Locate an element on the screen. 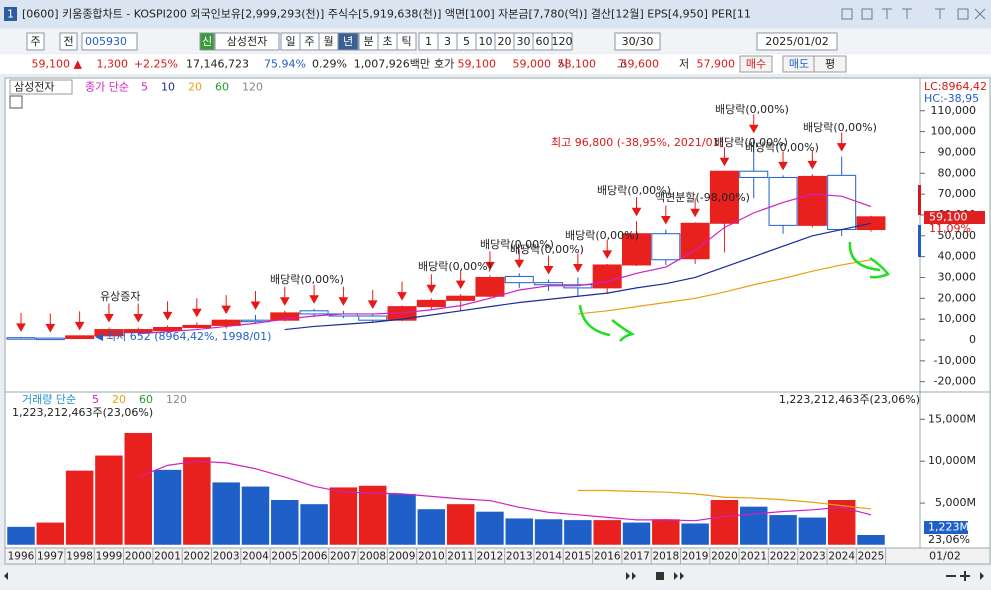 The width and height of the screenshot is (991, 590). x-tick-label: 2019 is located at coordinates (695, 557).